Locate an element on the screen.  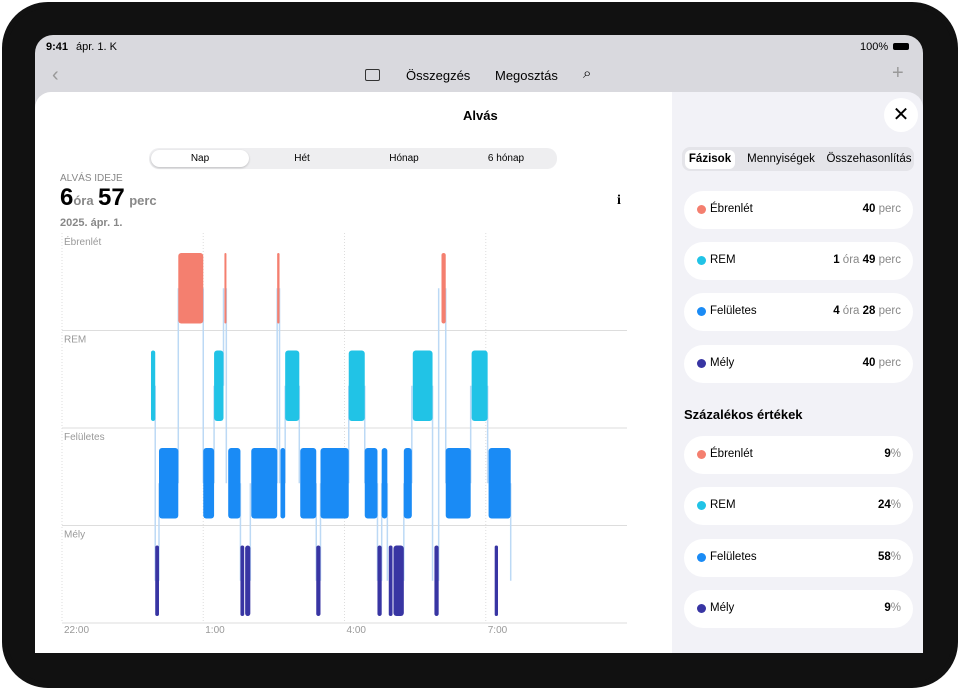
battery: 100% is located at coordinates (874, 47).